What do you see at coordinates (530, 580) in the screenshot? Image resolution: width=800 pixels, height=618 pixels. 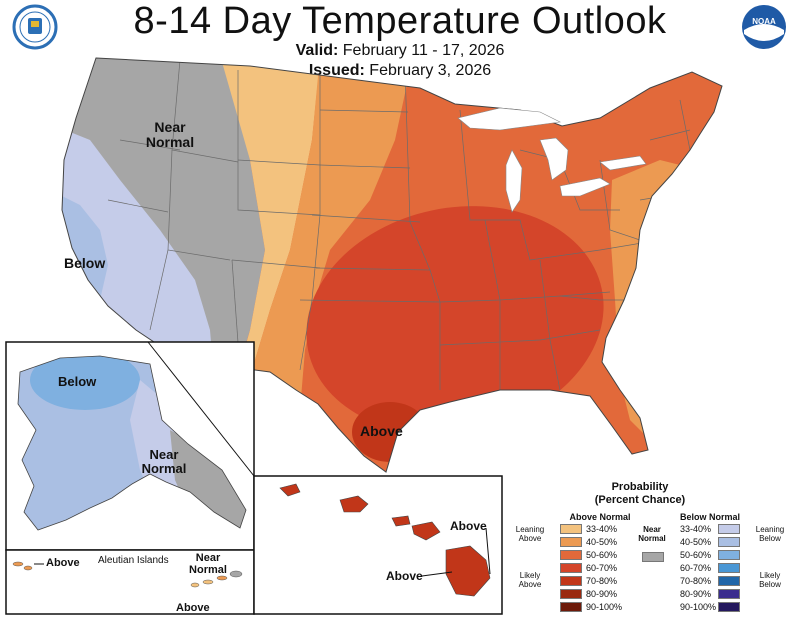 I see `legend-likely-above: Likely Above` at bounding box center [530, 580].